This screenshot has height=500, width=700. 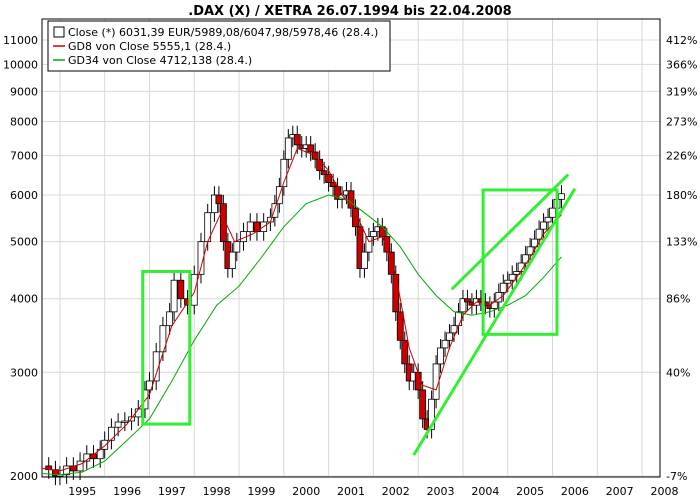 I want to click on x-tick-label: 1995, so click(x=82, y=491).